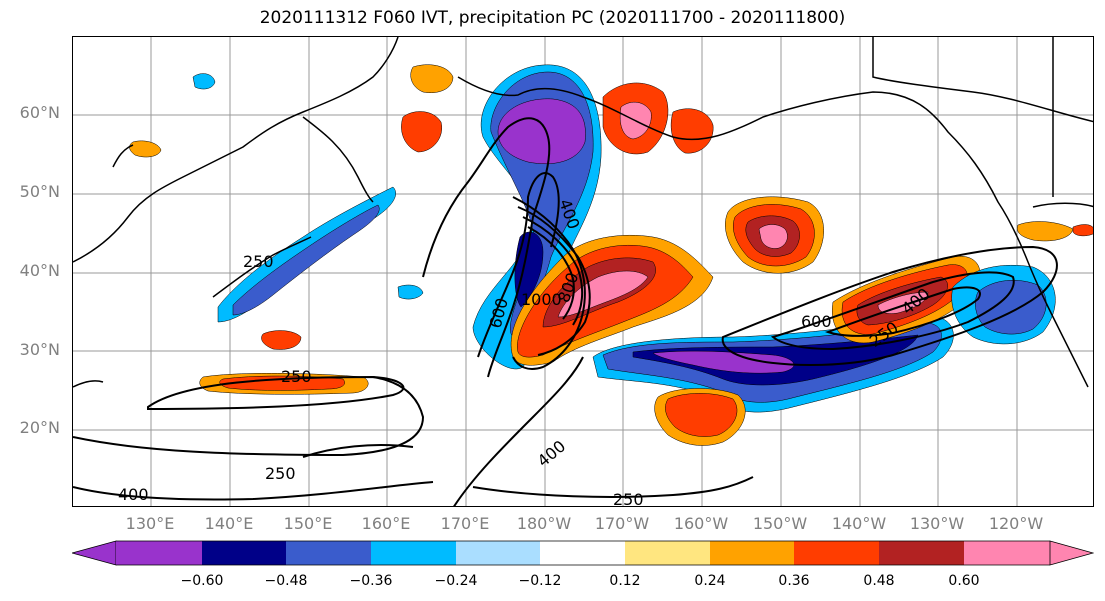  What do you see at coordinates (39, 427) in the screenshot?
I see `lat-label-20n: 20°N` at bounding box center [39, 427].